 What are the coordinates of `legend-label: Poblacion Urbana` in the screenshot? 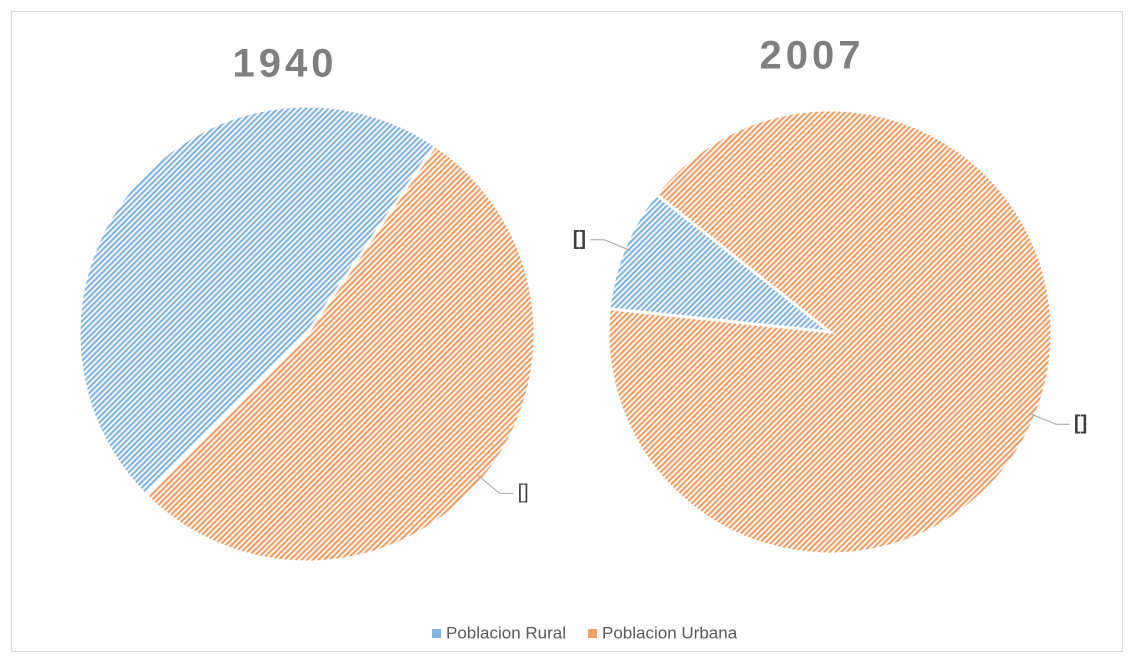 It's located at (670, 632).